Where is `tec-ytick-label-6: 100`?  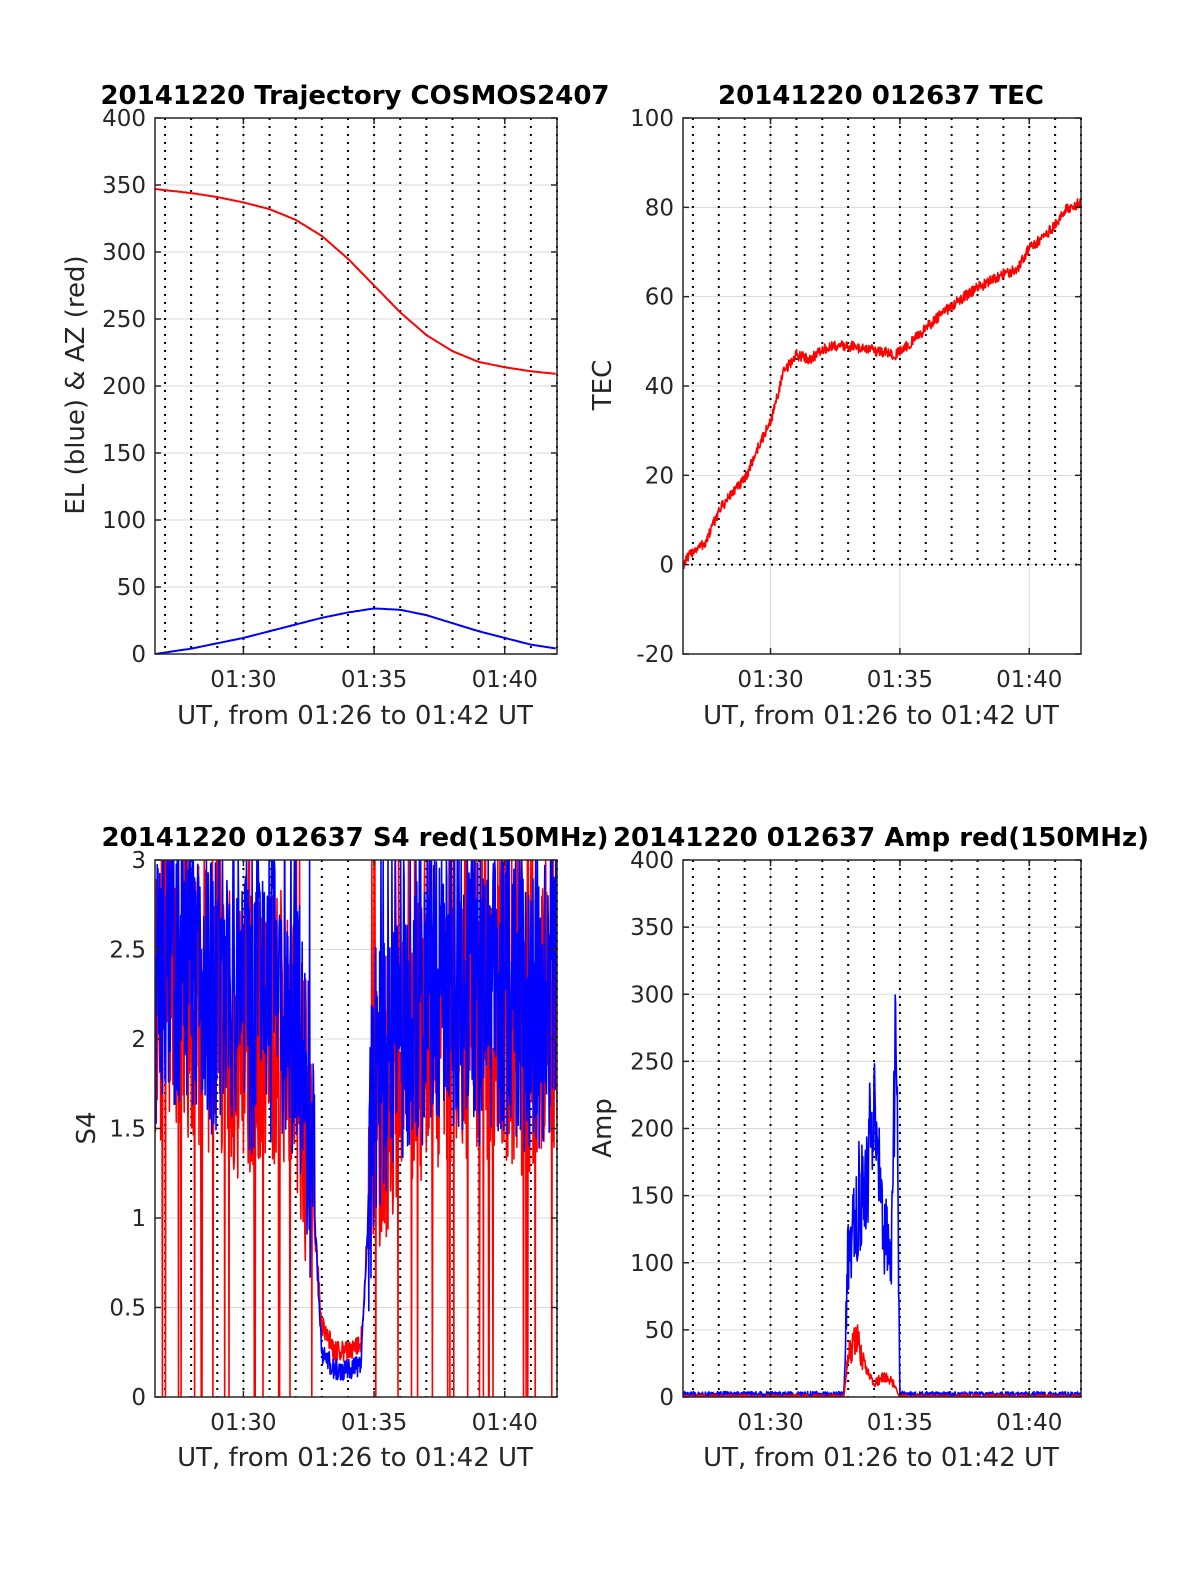 tec-ytick-label-6: 100 is located at coordinates (652, 119).